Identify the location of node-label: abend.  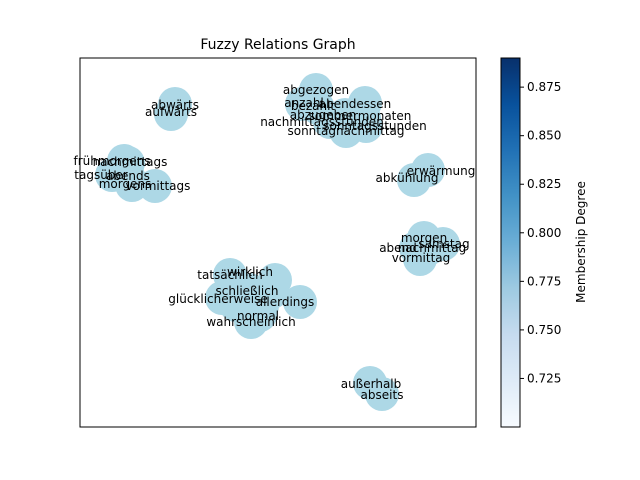
(398, 248).